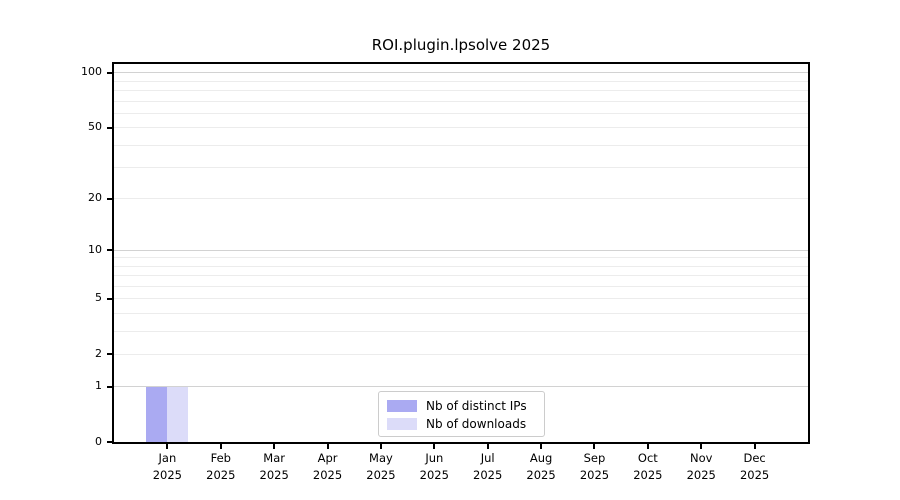 The height and width of the screenshot is (500, 900). What do you see at coordinates (328, 467) in the screenshot?
I see `x-tick-label-apr: Apr 2025` at bounding box center [328, 467].